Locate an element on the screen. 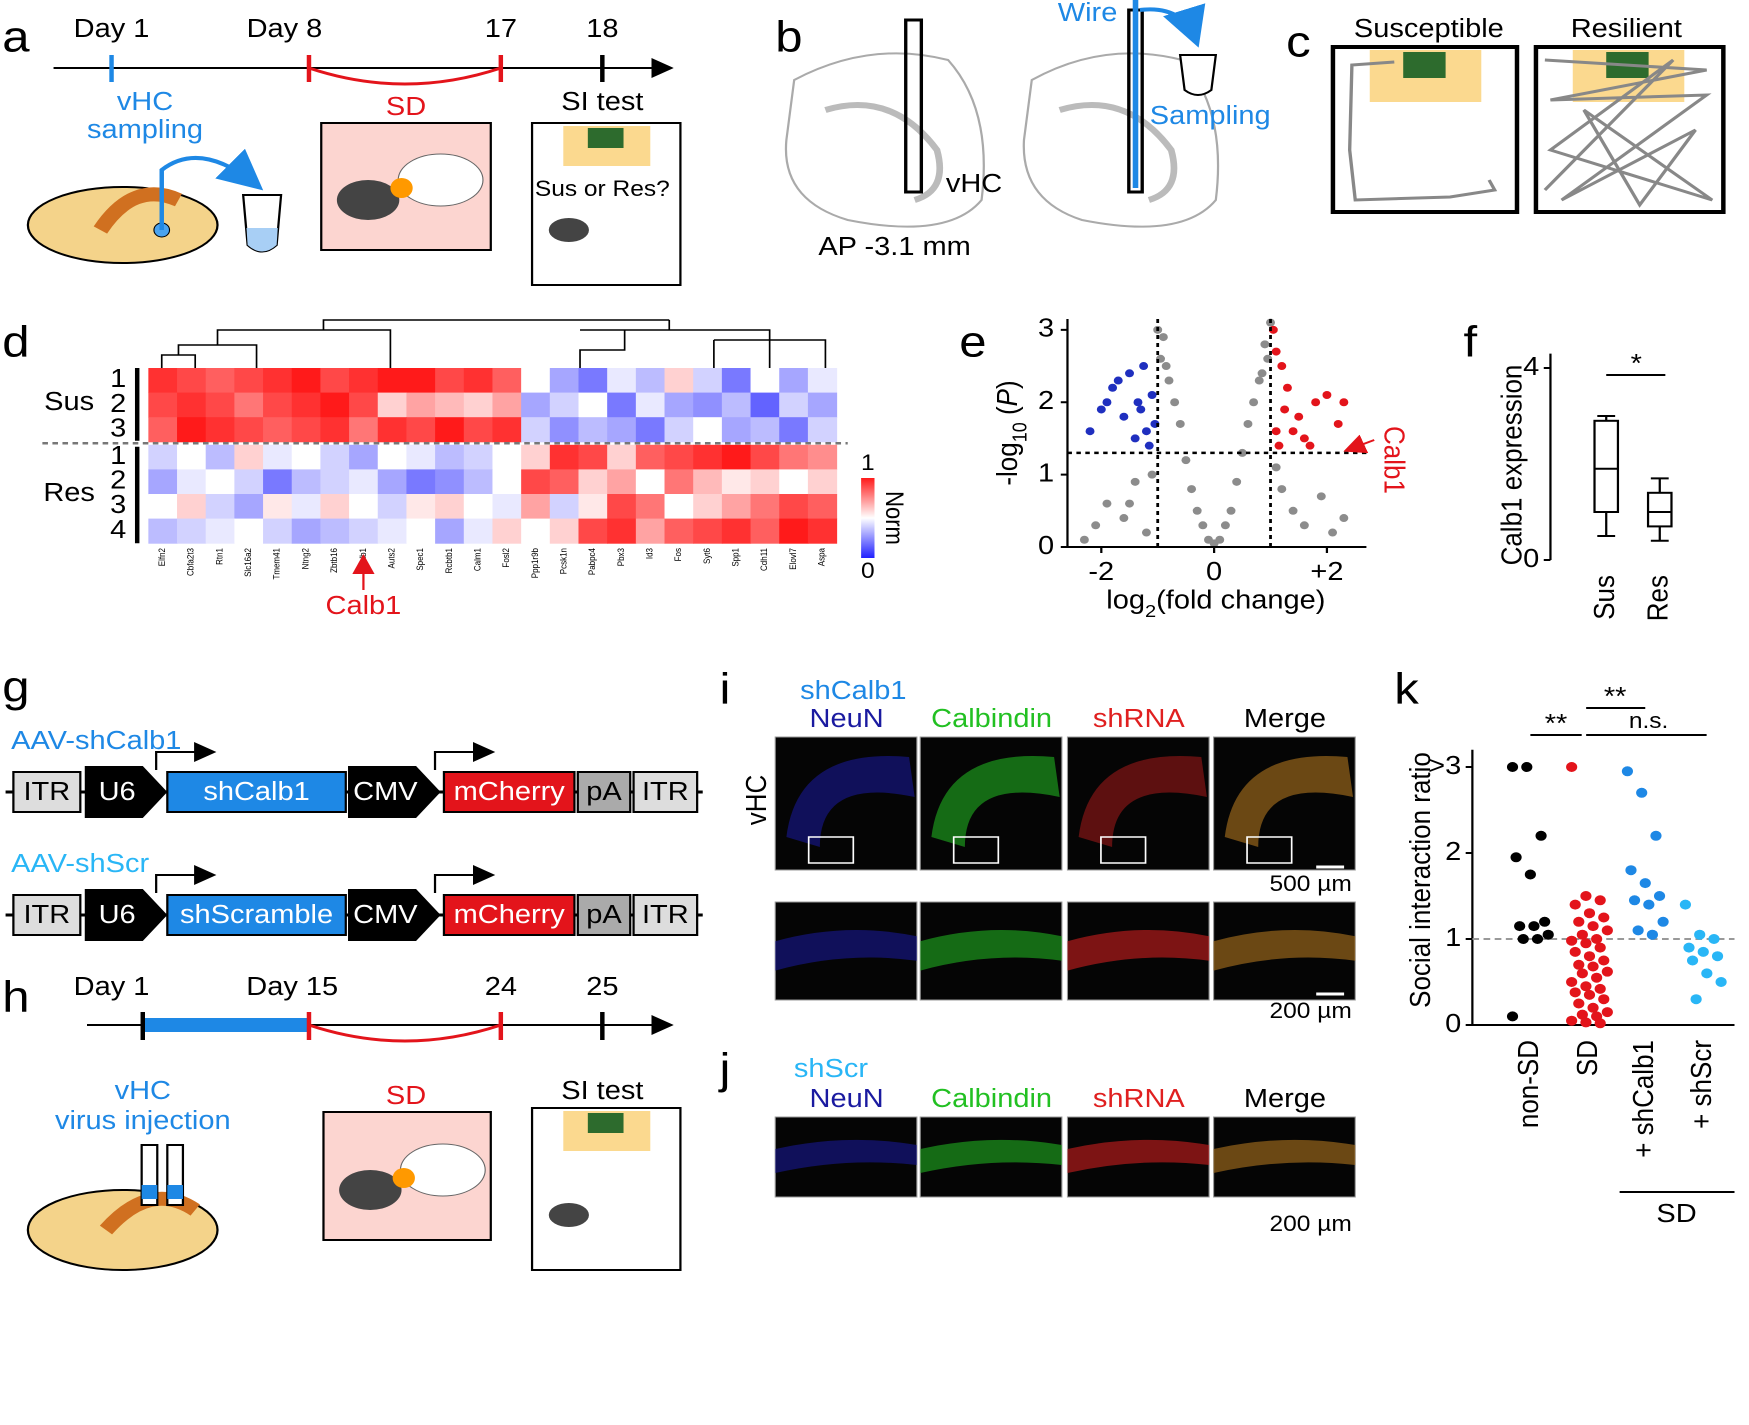 This screenshot has width=1749, height=1425. gene-label: Cbfa2t3 is located at coordinates (190, 562).